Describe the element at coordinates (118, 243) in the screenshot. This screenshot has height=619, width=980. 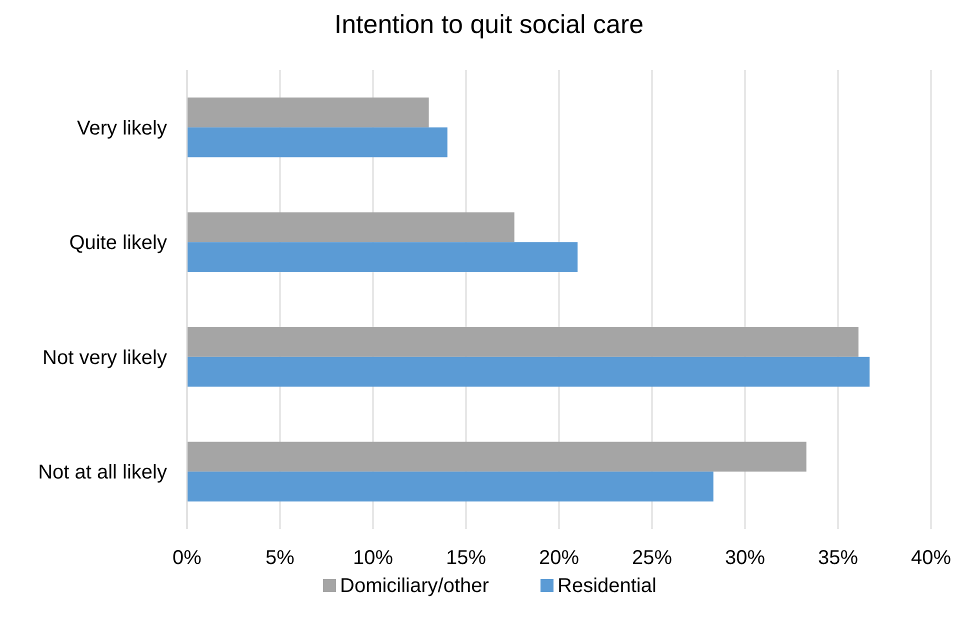
I see `y-tick-label: Quite likely` at that location.